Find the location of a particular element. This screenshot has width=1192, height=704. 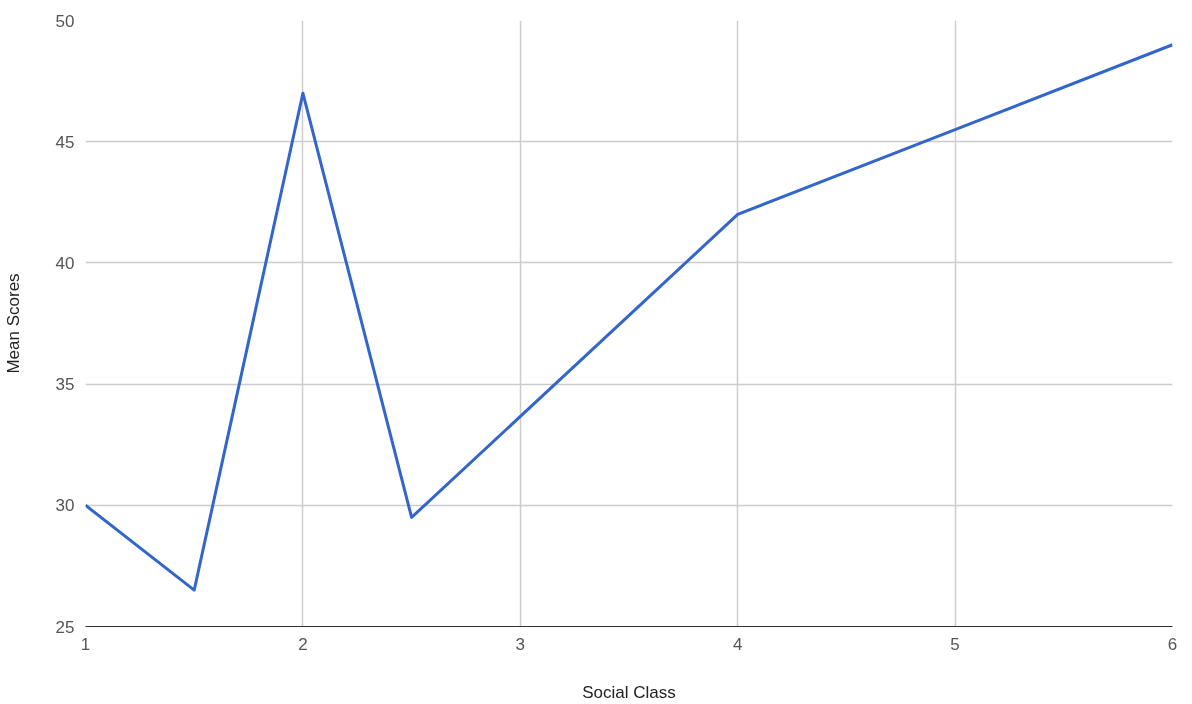

x-tick-label: 2 is located at coordinates (303, 644).